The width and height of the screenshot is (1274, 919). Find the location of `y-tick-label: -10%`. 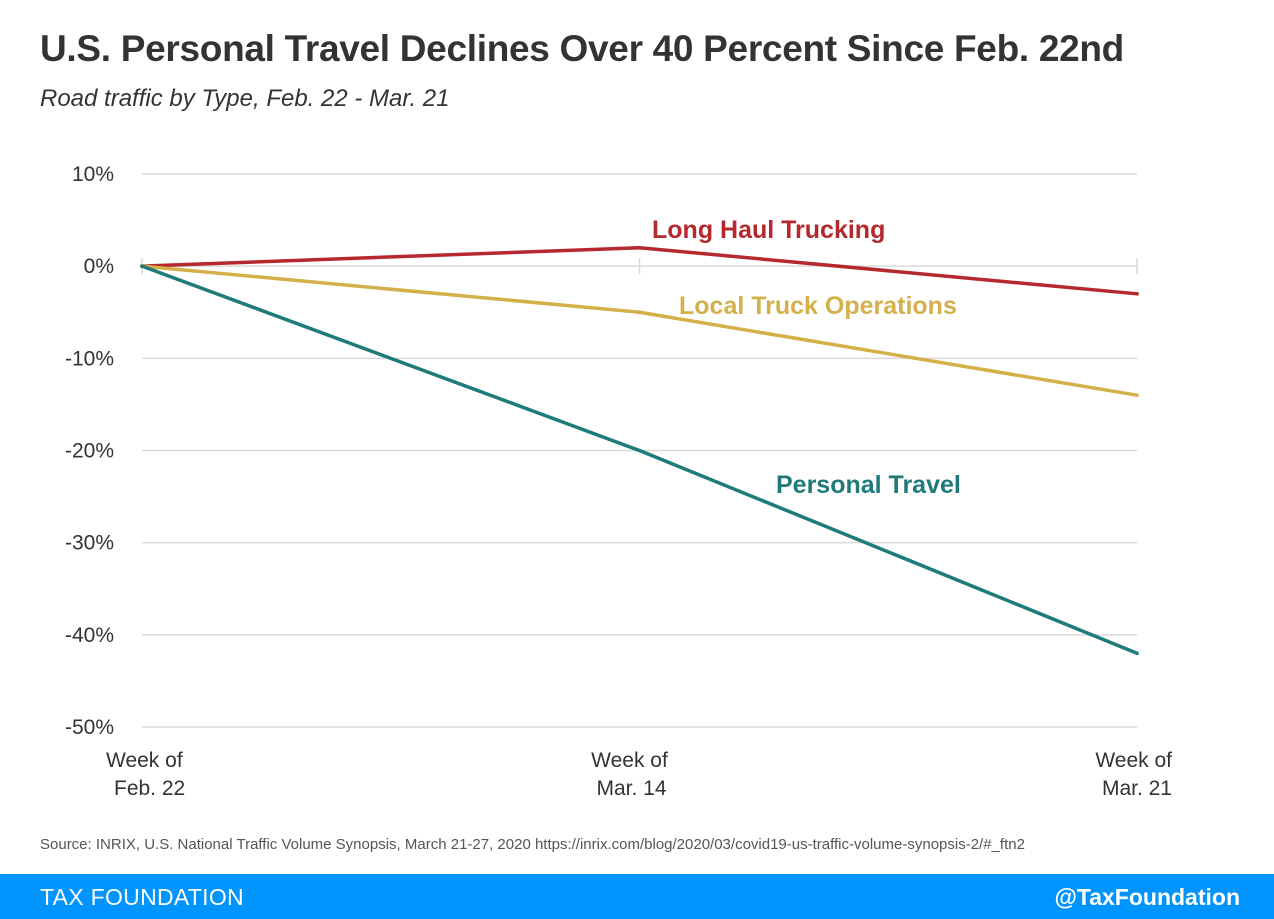

y-tick-label: -10% is located at coordinates (89, 358).